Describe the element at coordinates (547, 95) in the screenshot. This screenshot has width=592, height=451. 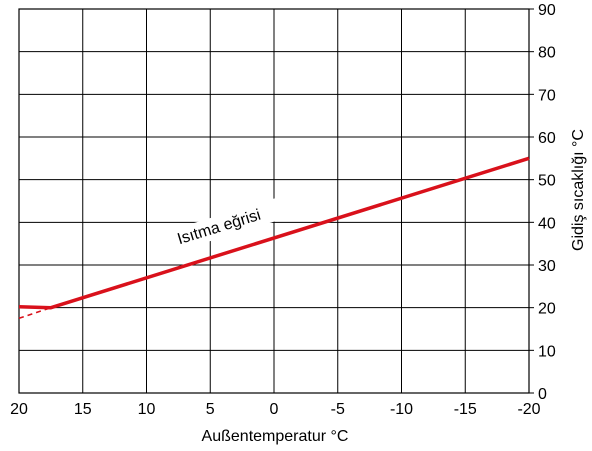
I see `y-tick-label: 70` at that location.